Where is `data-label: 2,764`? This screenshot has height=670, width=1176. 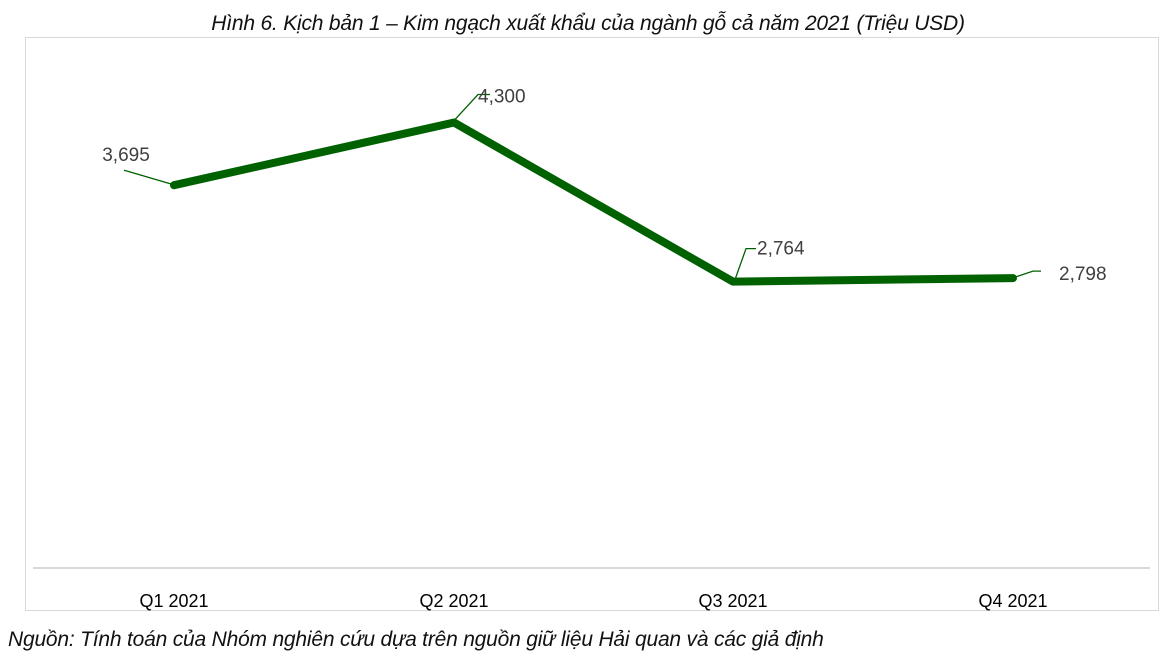 data-label: 2,764 is located at coordinates (781, 249).